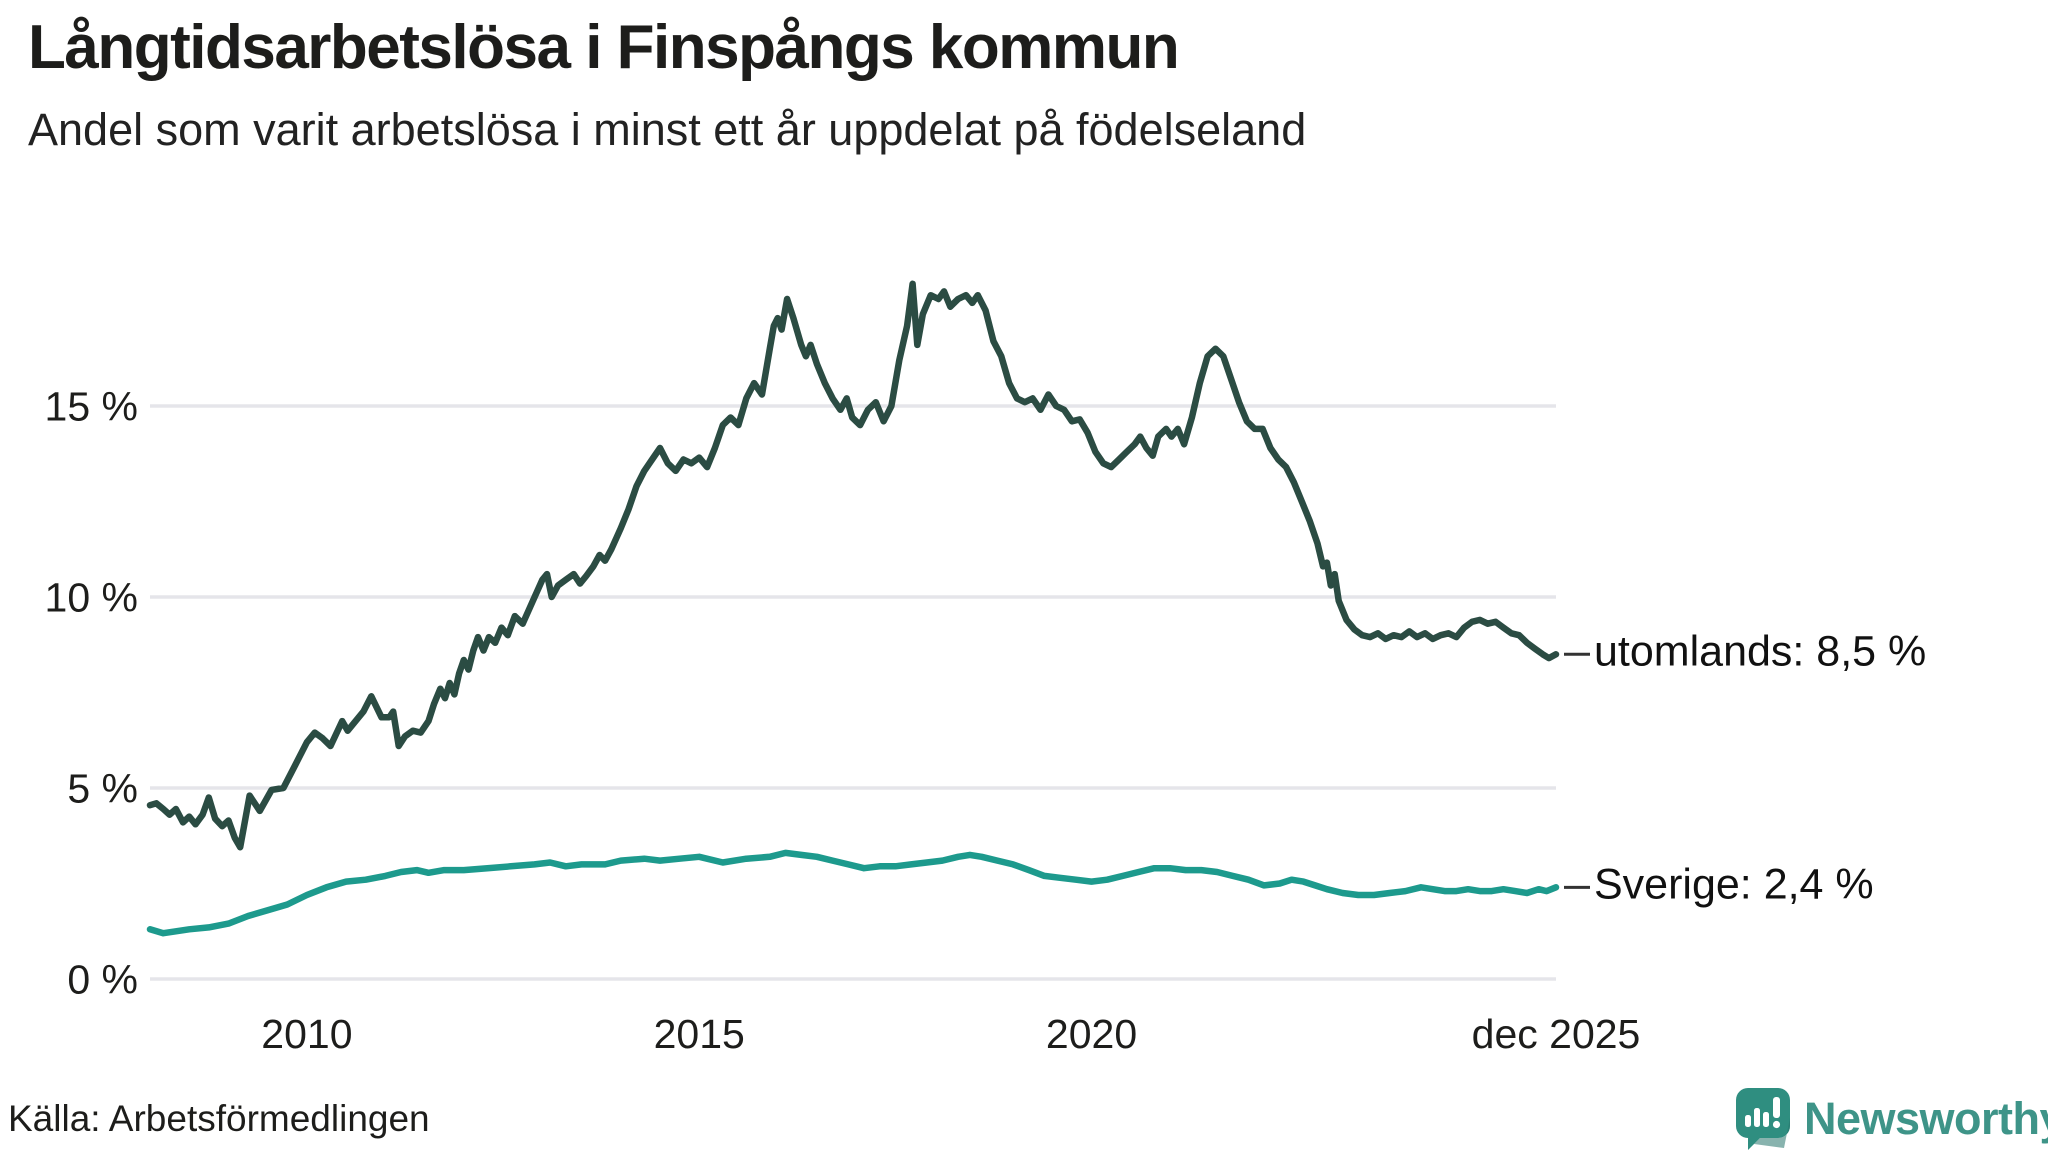 The image size is (2048, 1152). What do you see at coordinates (1556, 1034) in the screenshot?
I see `x-tick-label: dec 2025` at bounding box center [1556, 1034].